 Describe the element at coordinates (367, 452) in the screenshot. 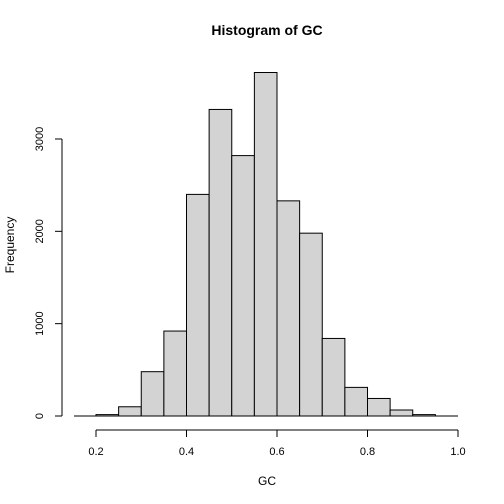

I see `x-tick-label: 0.8` at that location.